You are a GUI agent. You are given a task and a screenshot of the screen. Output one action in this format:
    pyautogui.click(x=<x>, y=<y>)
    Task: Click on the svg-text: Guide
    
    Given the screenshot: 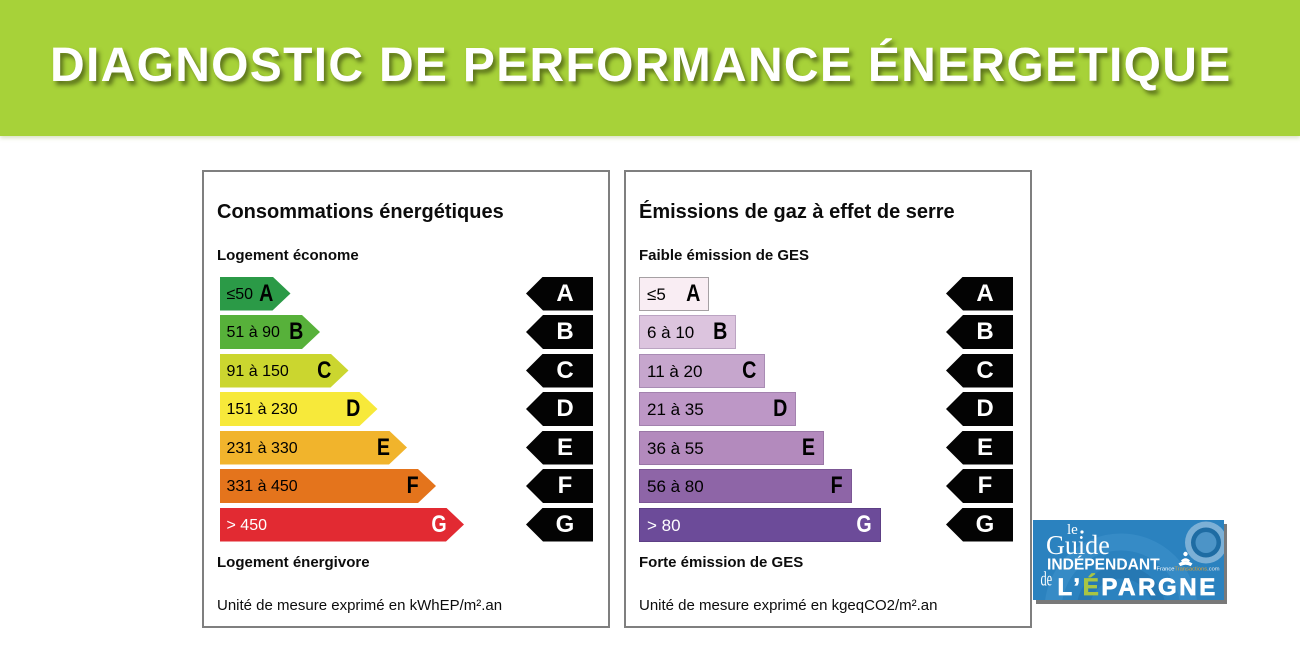 What is the action you would take?
    pyautogui.click(x=1078, y=544)
    